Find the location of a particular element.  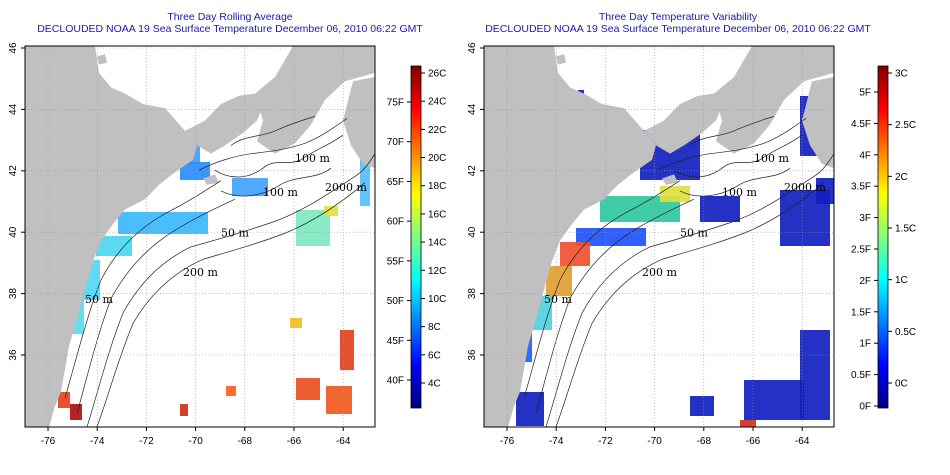

colorbar-fahrenheit-label: 70F is located at coordinates (395, 142).